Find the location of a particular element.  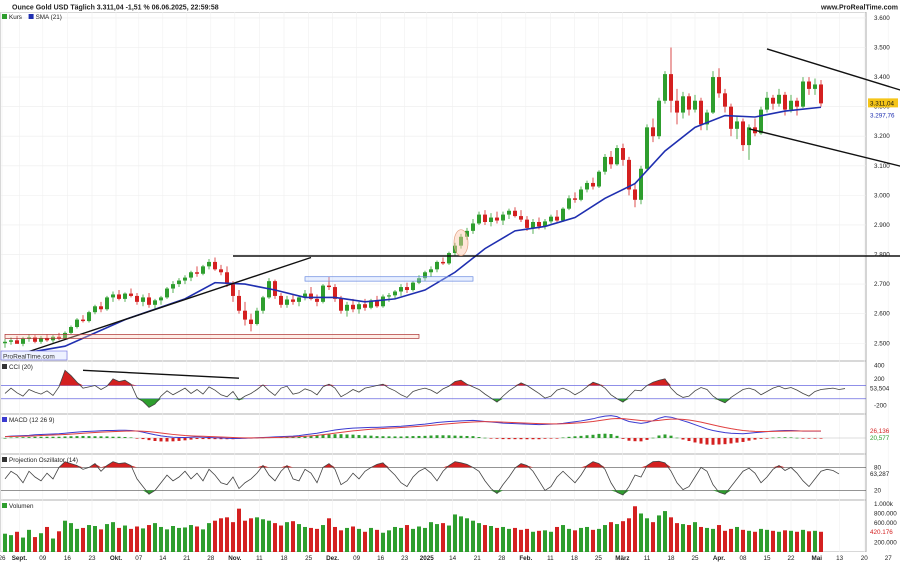

channel-upper is located at coordinates (833, 69).